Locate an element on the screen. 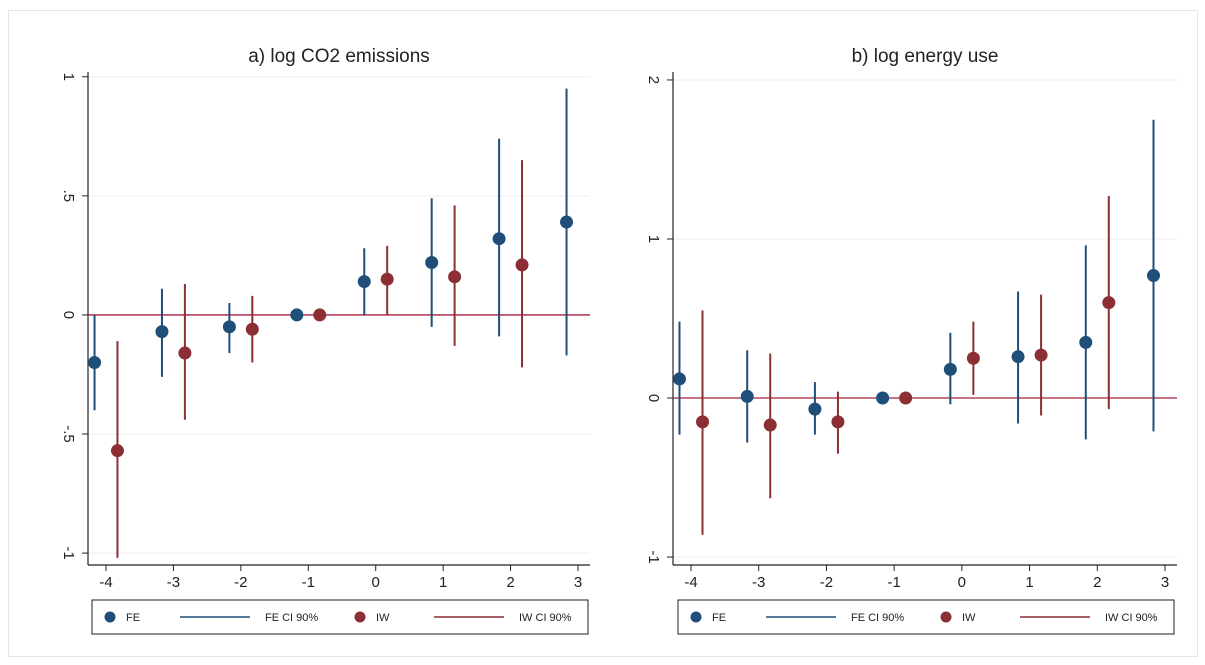 Image resolution: width=1205 pixels, height=665 pixels. chart-title: b) log energy use is located at coordinates (925, 56).